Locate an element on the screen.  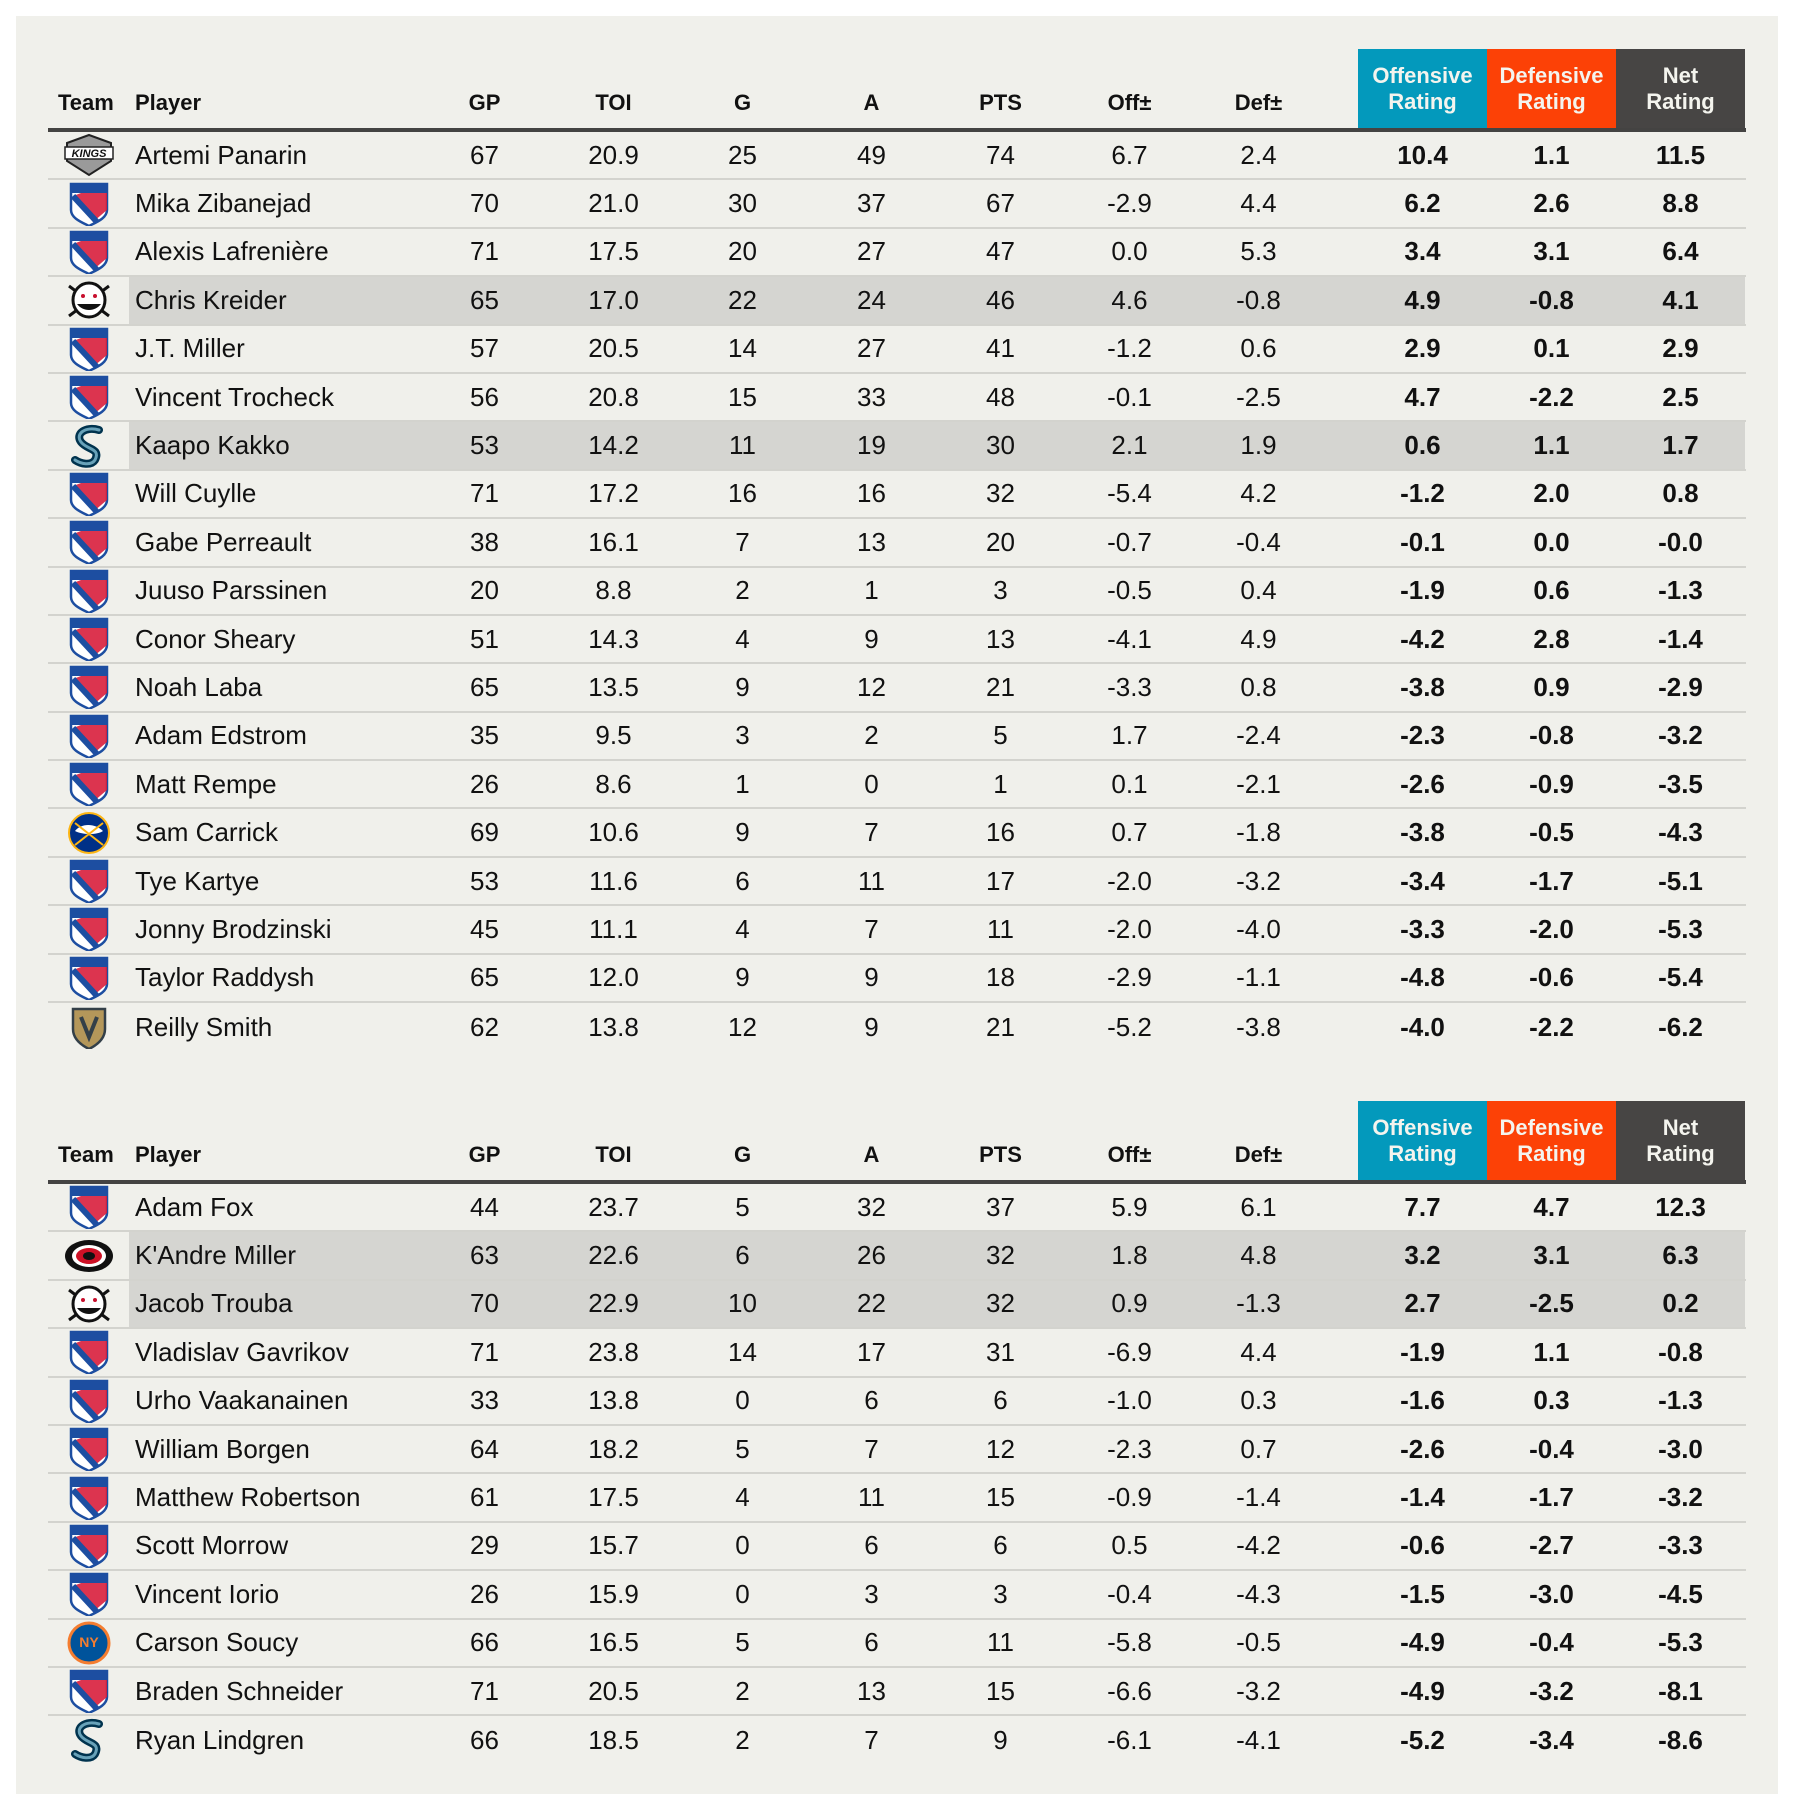
table-row: Adam Edstrom 35 9.5 3 2 5 1.7 -2.4 -2.3 -0.8 -3.2 is located at coordinates (897, 737).